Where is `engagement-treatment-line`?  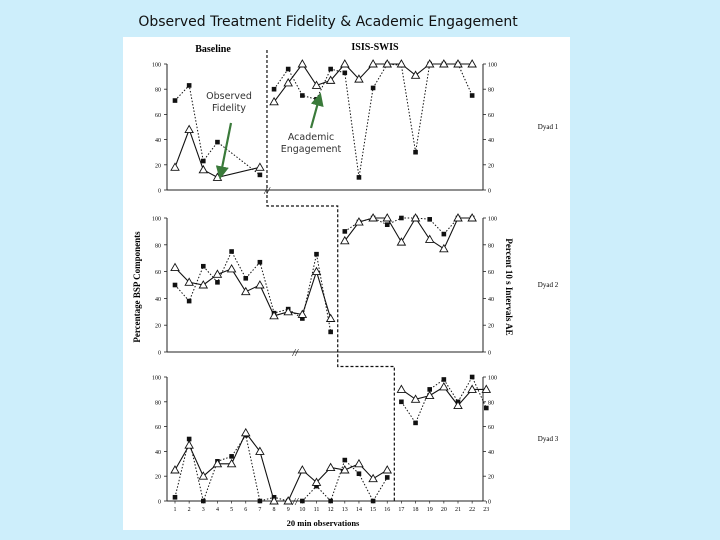
engagement-treatment-line is located at coordinates (408, 233).